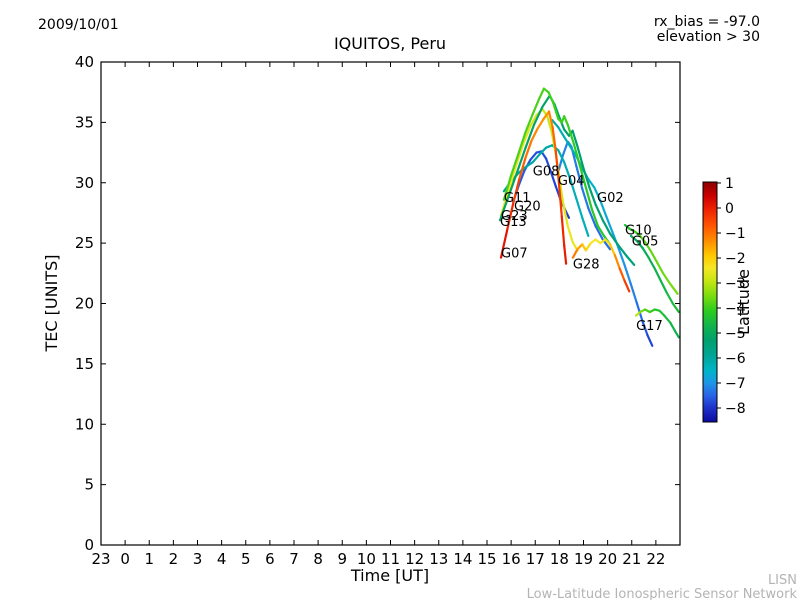  I want to click on sat-label-G10: G10, so click(638, 231).